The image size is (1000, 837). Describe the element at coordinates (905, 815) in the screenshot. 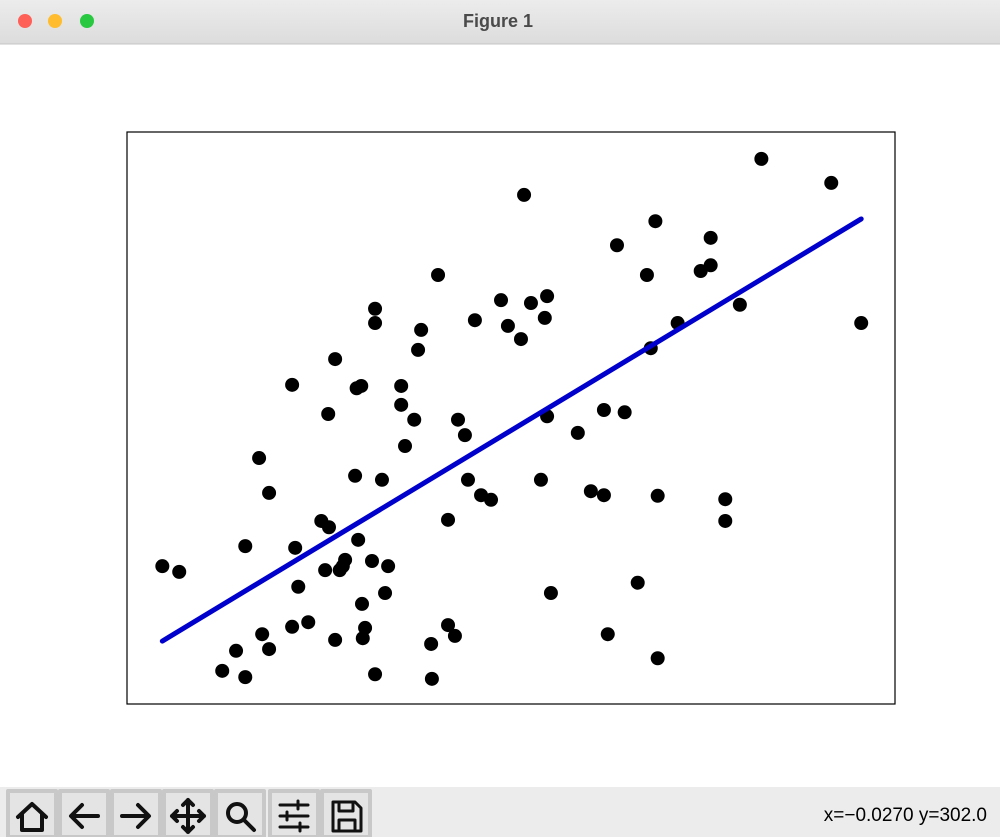

I see `status-text: x=−0.0270 y=302.0` at that location.